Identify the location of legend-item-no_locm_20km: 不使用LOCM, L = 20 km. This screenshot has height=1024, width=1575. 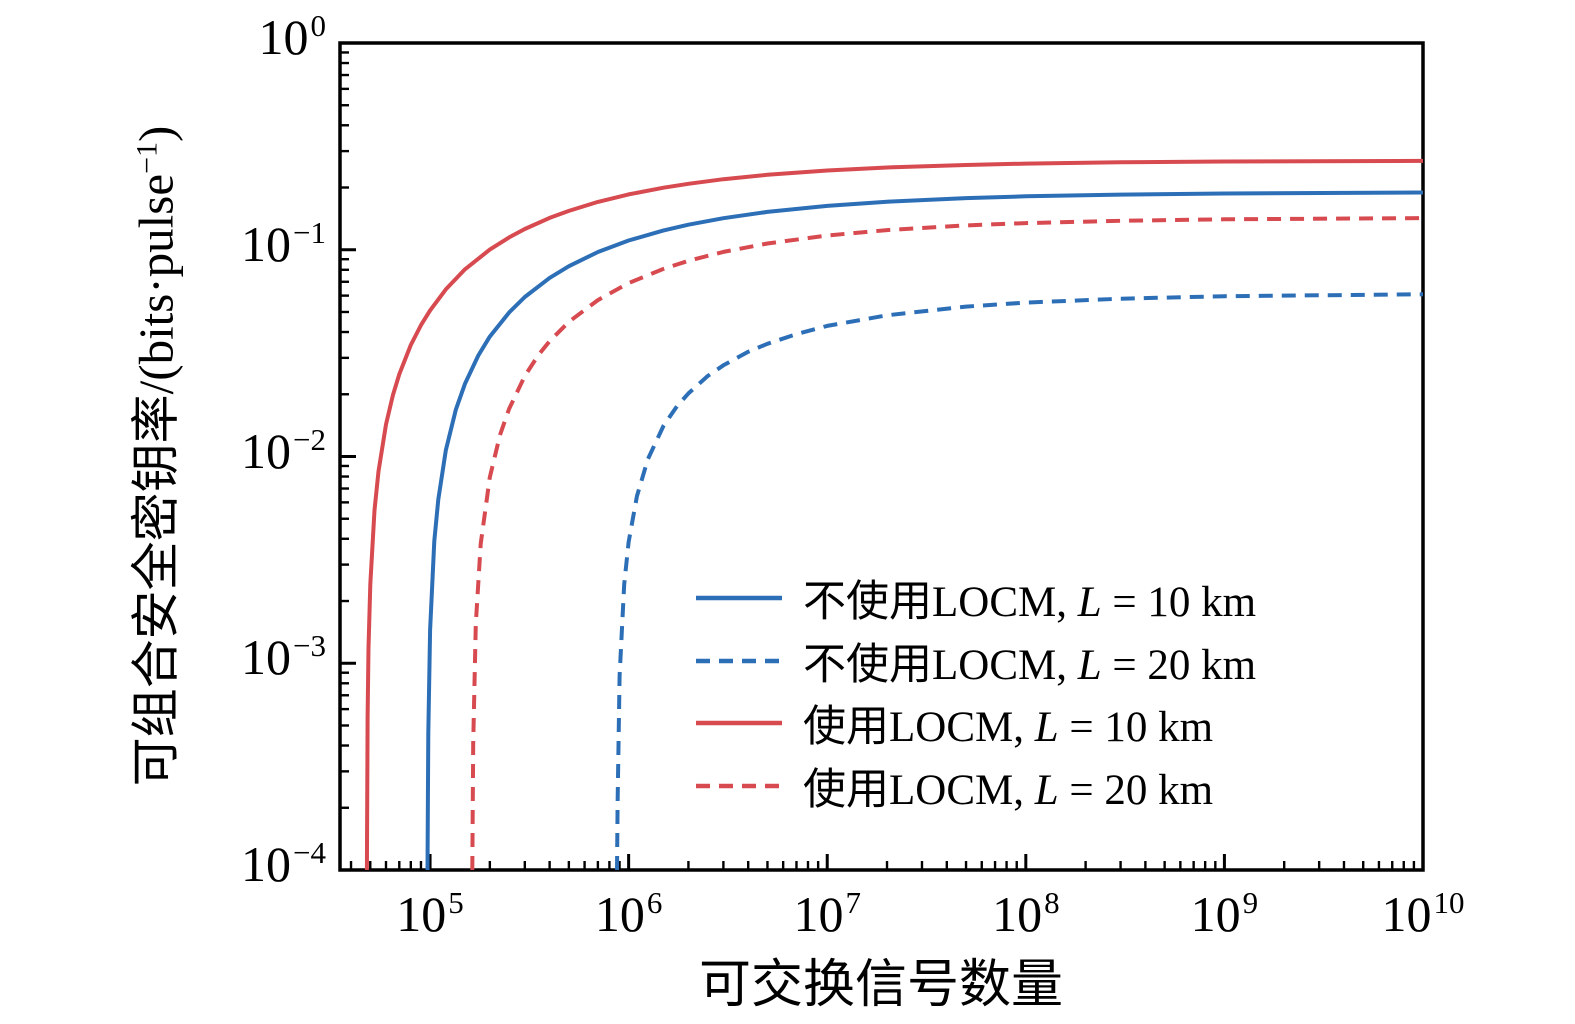
(975, 661).